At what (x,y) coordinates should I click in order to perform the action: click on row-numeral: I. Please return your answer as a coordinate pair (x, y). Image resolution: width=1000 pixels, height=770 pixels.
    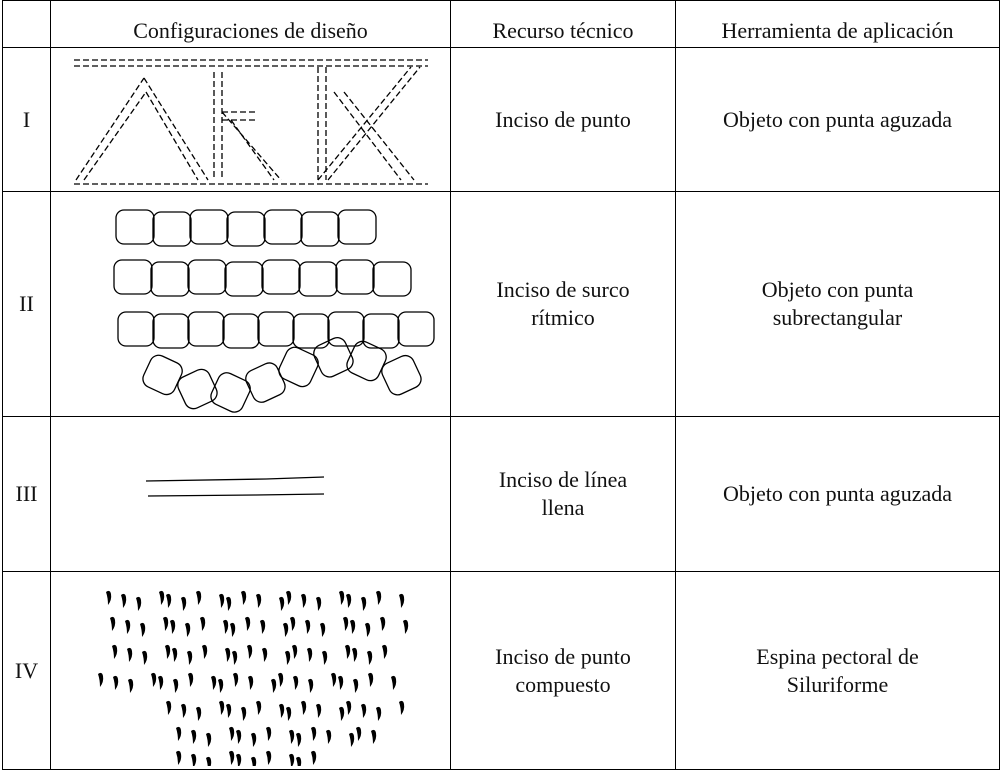
    Looking at the image, I should click on (26, 119).